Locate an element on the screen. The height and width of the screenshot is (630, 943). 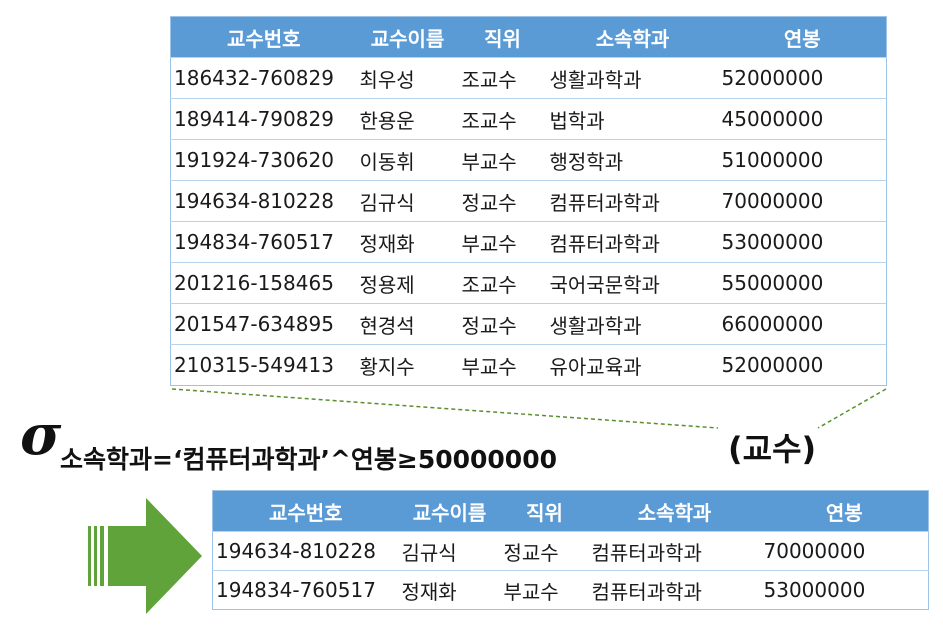
cell-id: 191924-730620 is located at coordinates (263, 160).